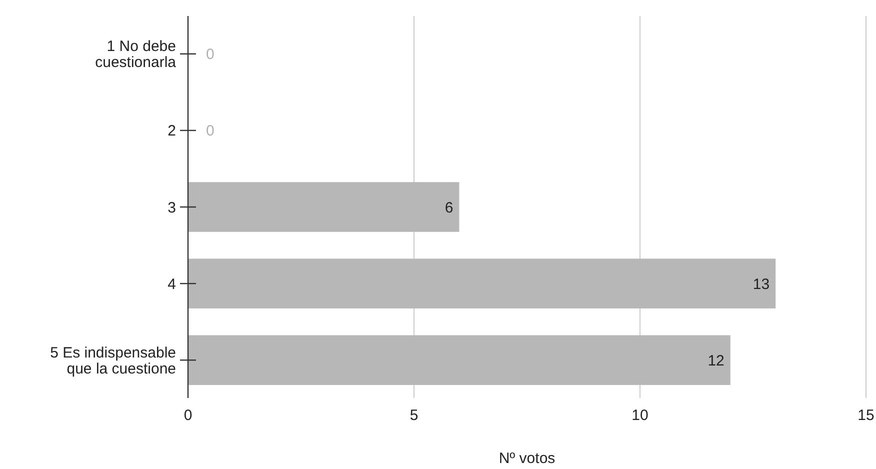 The width and height of the screenshot is (876, 469). Describe the element at coordinates (449, 207) in the screenshot. I see `data-label: 6` at that location.